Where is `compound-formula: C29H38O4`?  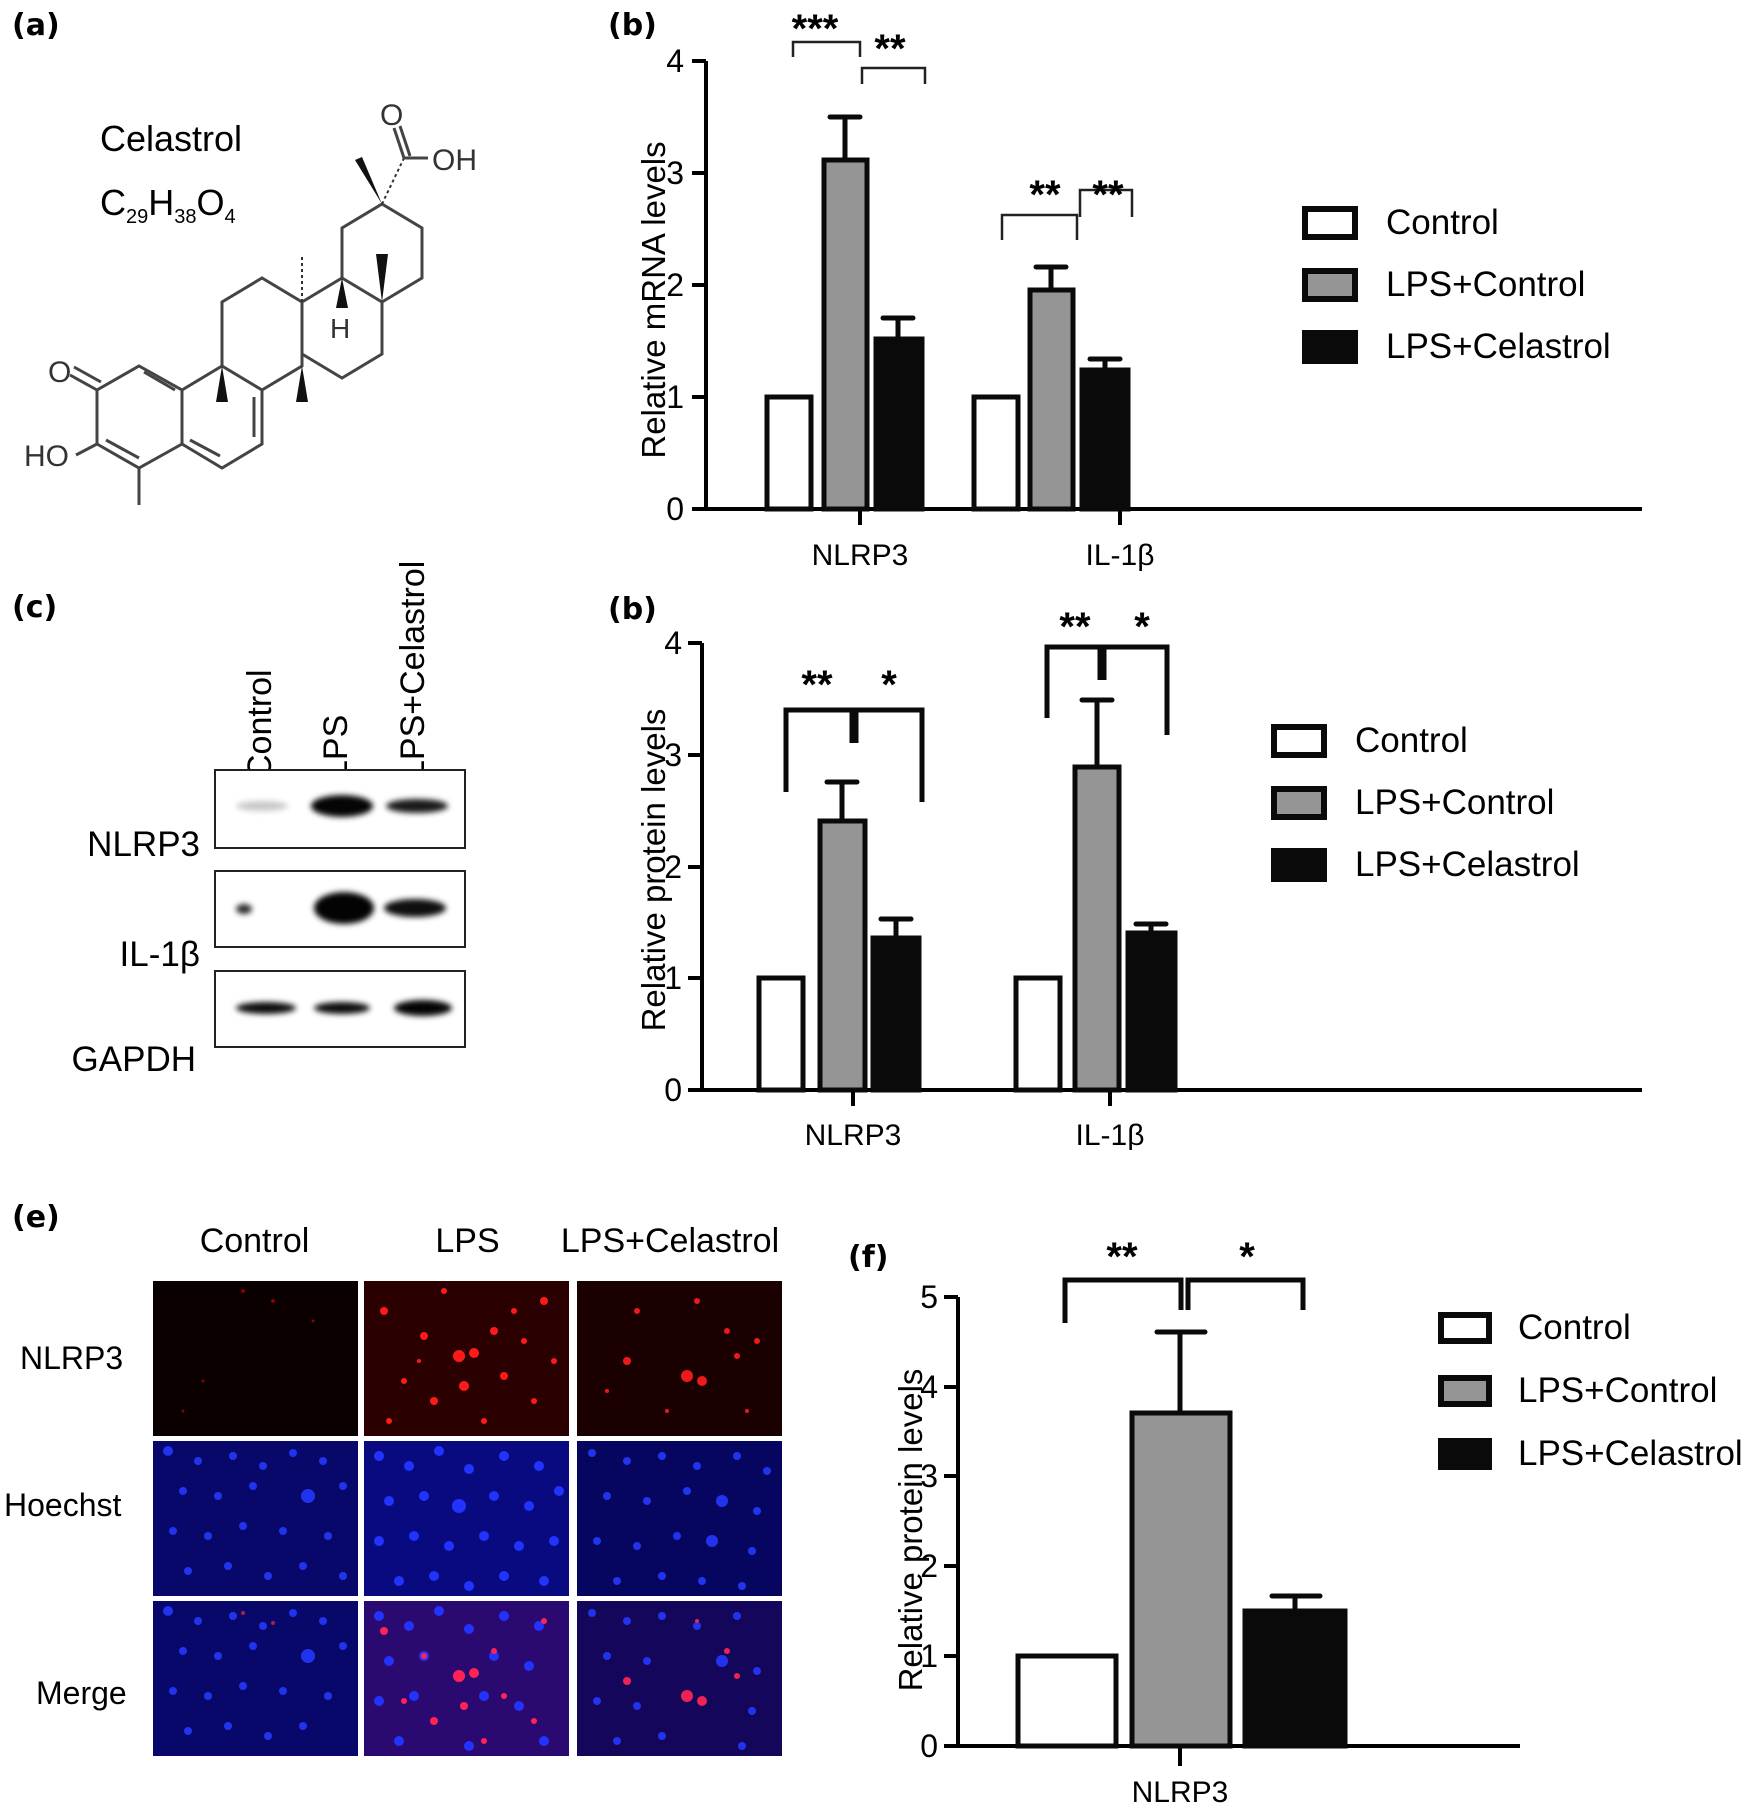 compound-formula: C29H38O4 is located at coordinates (168, 205).